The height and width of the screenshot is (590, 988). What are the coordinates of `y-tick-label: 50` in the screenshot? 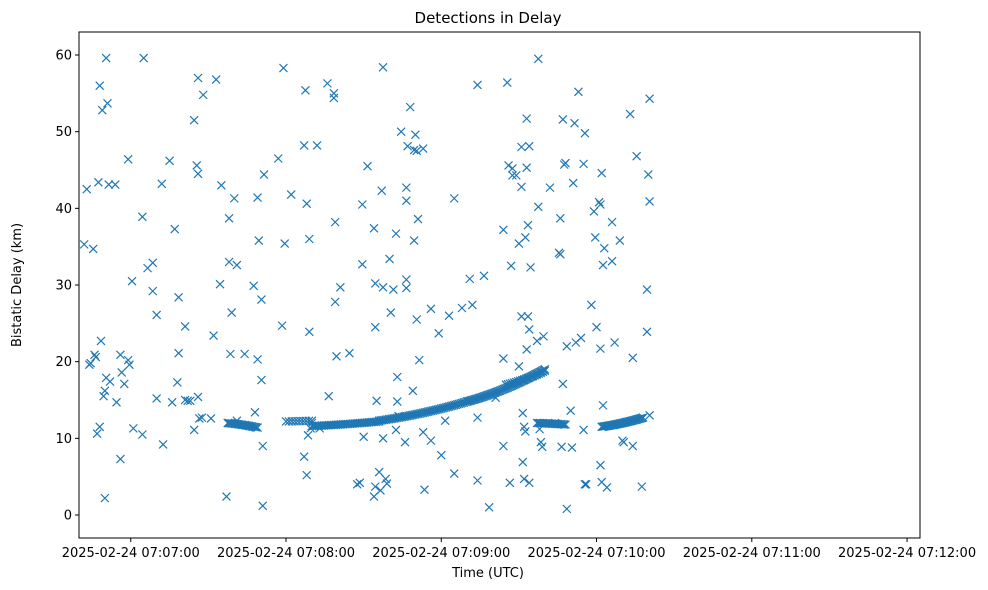 It's located at (63, 132).